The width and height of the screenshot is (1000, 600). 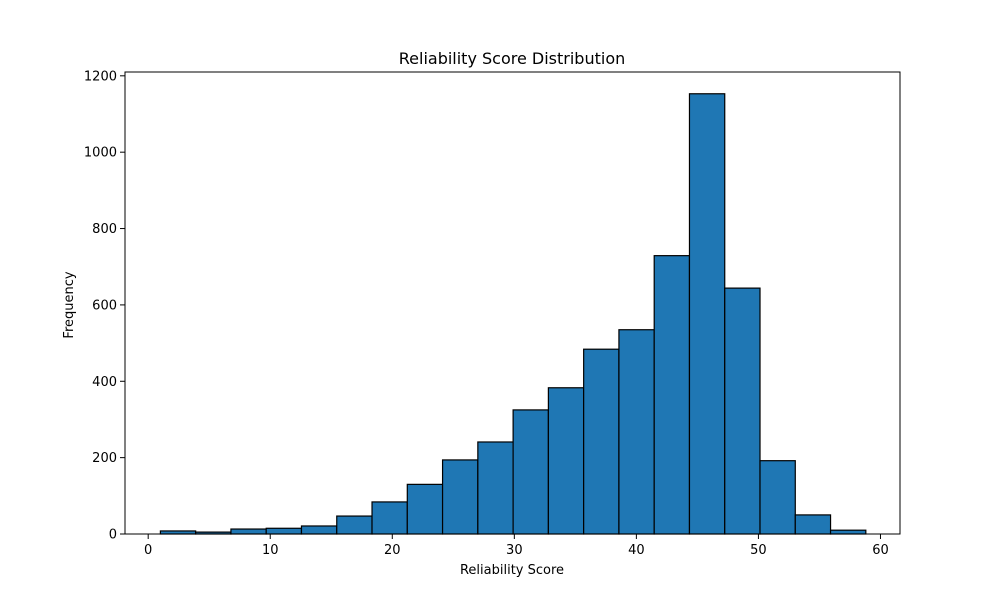 What do you see at coordinates (113, 535) in the screenshot?
I see `y-tick-label: 0` at bounding box center [113, 535].